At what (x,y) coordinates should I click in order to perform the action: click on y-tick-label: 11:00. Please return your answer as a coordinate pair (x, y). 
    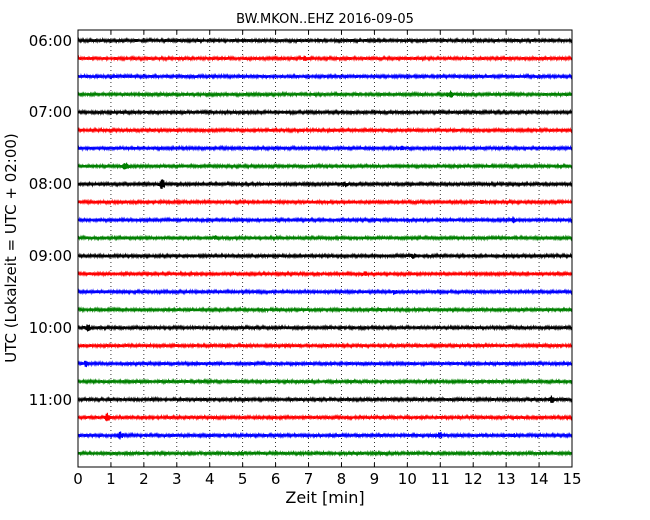
    Looking at the image, I should click on (50, 399).